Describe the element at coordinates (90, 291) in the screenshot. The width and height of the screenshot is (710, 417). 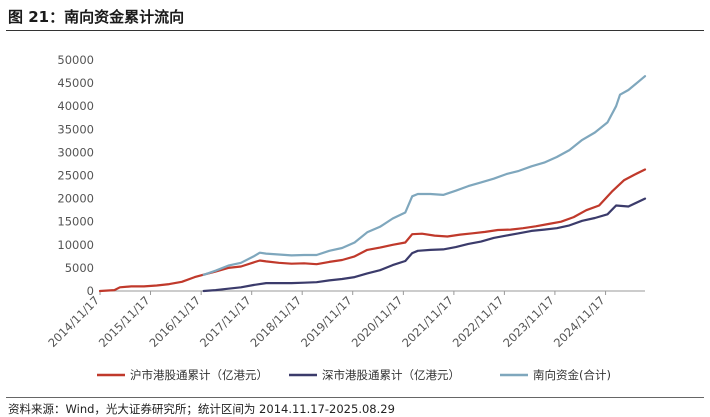
I see `y-tick-label: 0` at that location.